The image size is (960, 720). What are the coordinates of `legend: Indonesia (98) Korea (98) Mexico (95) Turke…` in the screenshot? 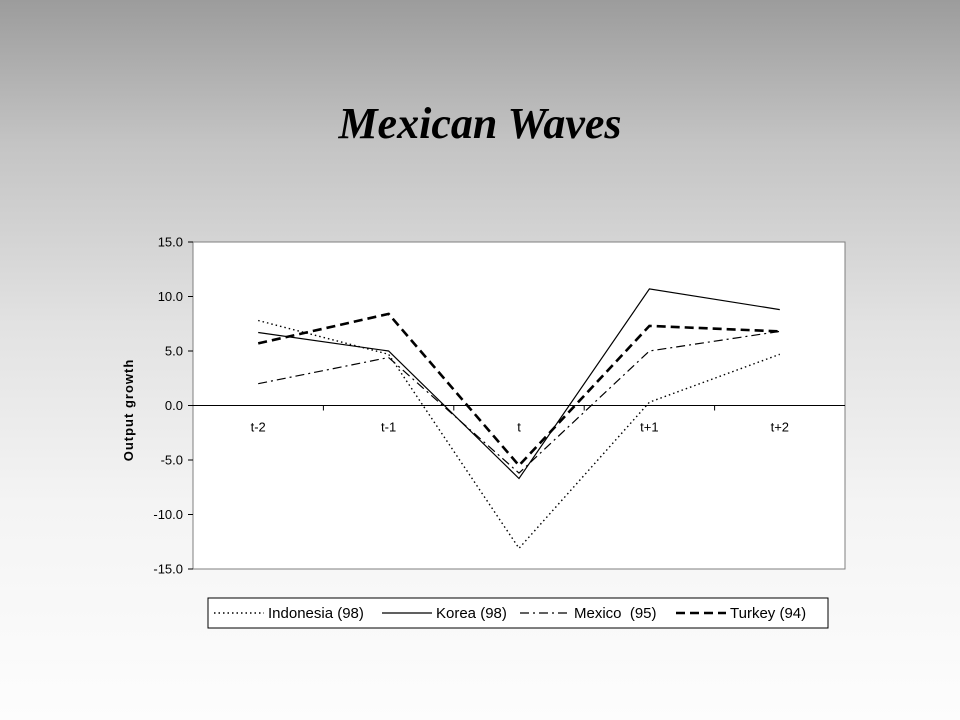 It's located at (518, 613).